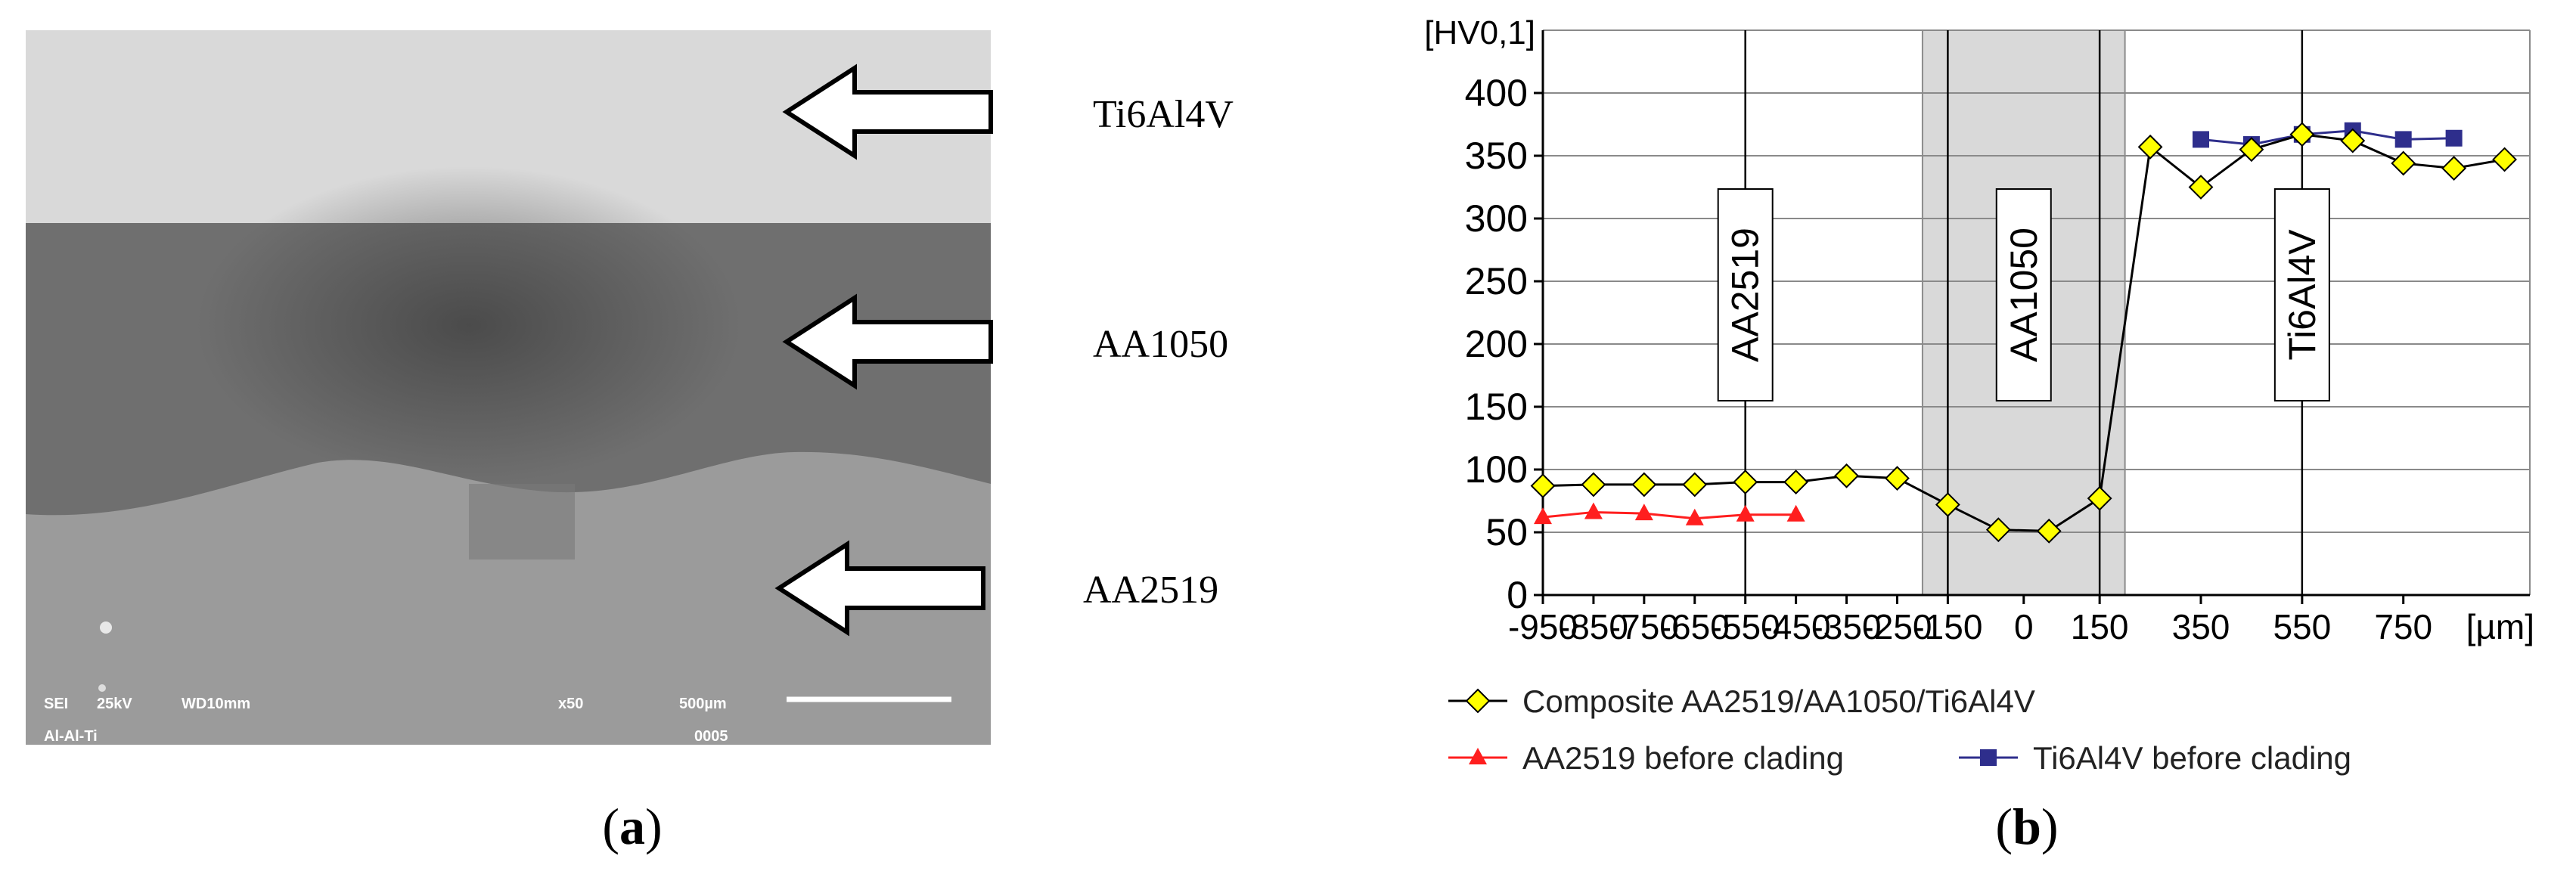  Describe the element at coordinates (114, 704) in the screenshot. I see `sem-info-kv: 25kV` at that location.